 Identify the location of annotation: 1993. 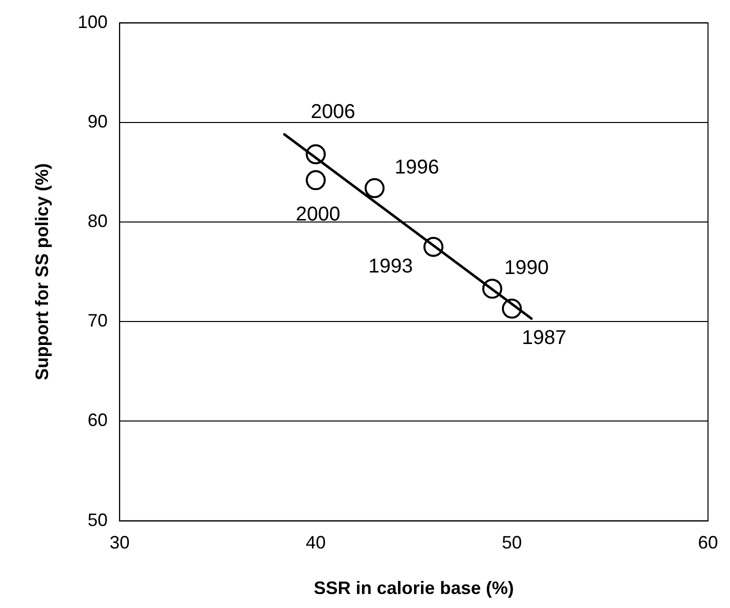
(390, 266).